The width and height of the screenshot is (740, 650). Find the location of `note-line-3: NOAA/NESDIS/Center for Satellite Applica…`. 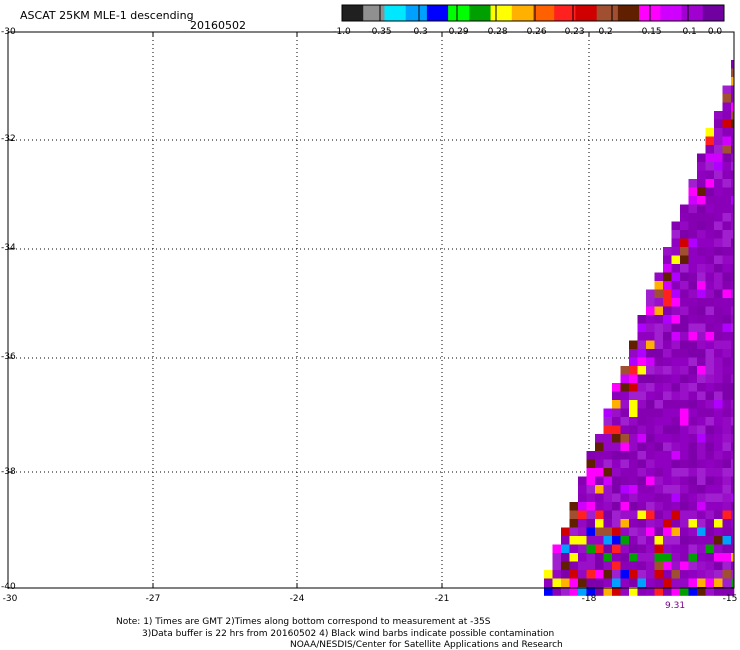

note-line-3: NOAA/NESDIS/Center for Satellite Applica… is located at coordinates (426, 645).